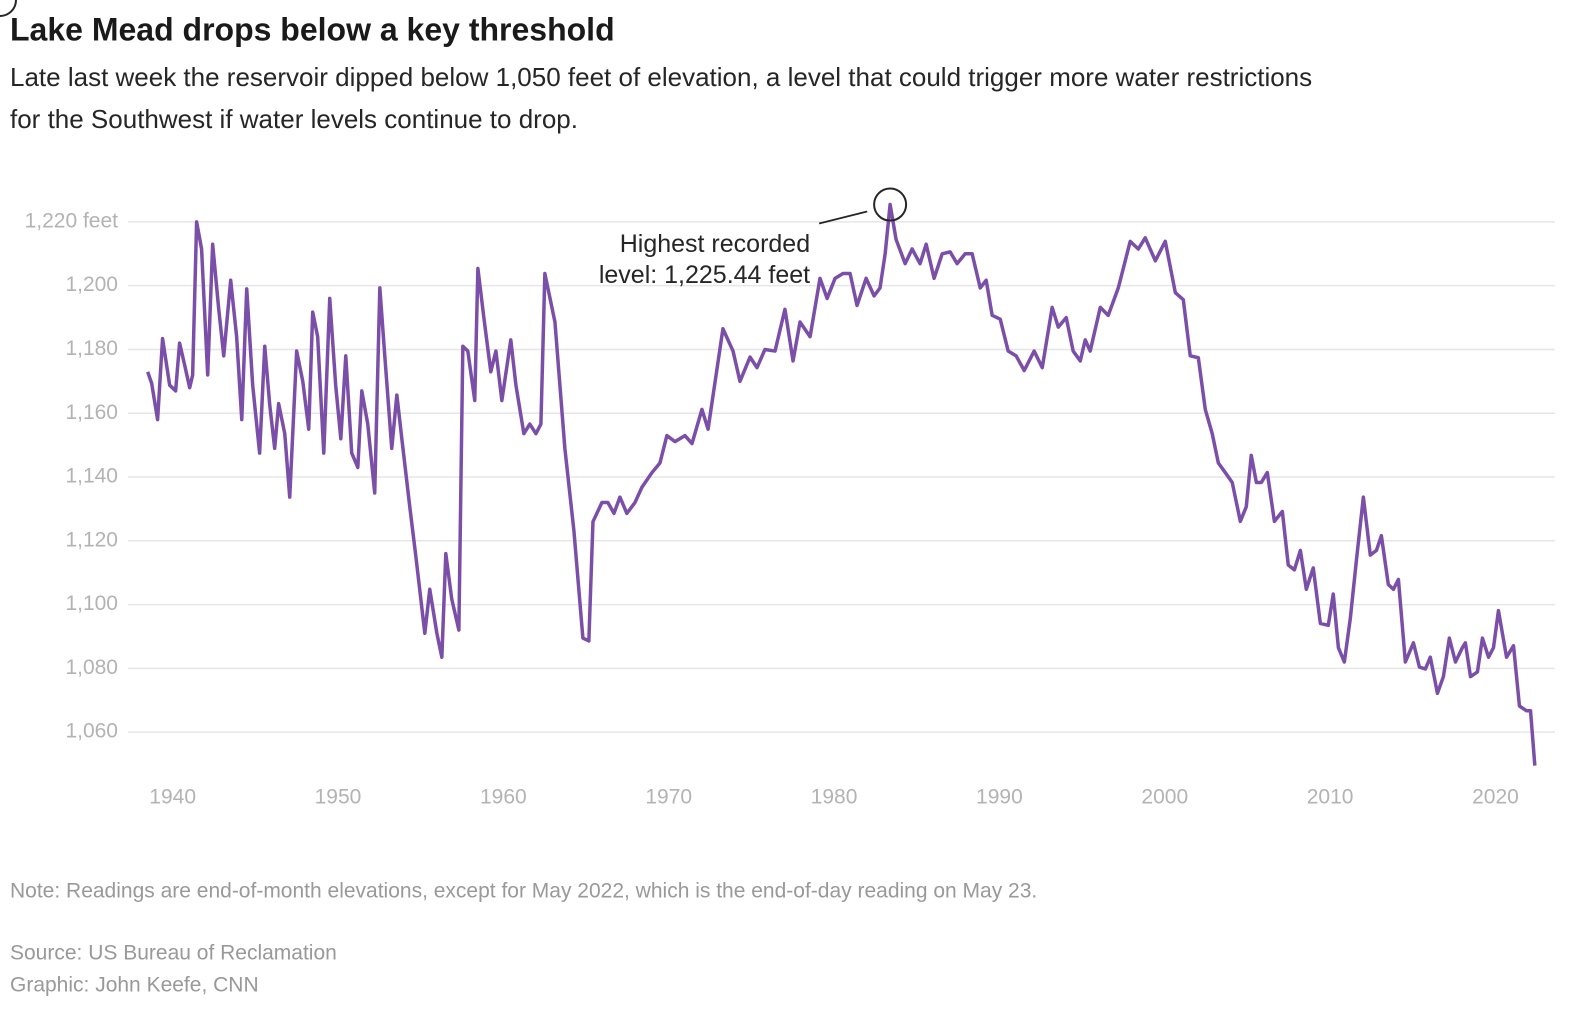 This screenshot has height=1020, width=1580. What do you see at coordinates (91, 667) in the screenshot?
I see `y-tick-label: 1,080` at bounding box center [91, 667].